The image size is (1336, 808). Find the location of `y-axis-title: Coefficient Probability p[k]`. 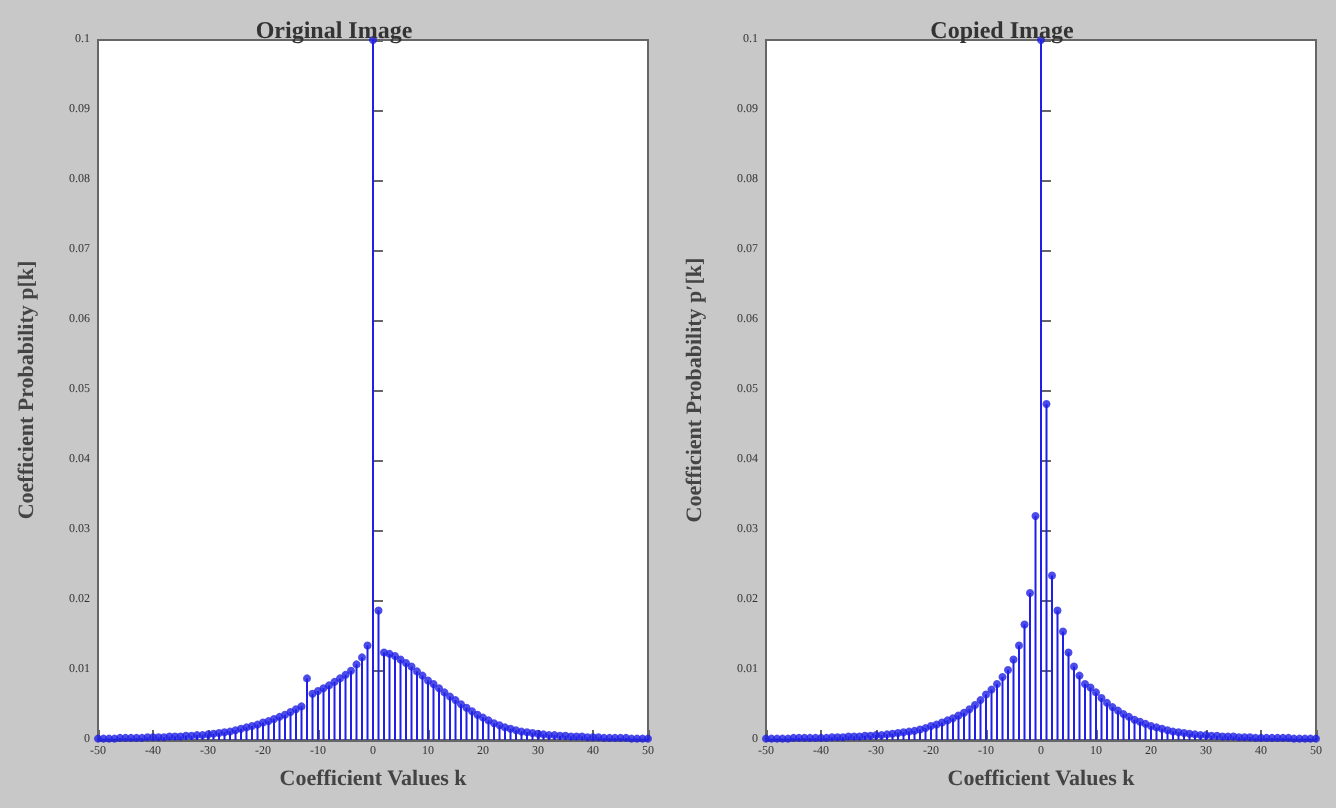

y-axis-title: Coefficient Probability p[k] is located at coordinates (27, 390).